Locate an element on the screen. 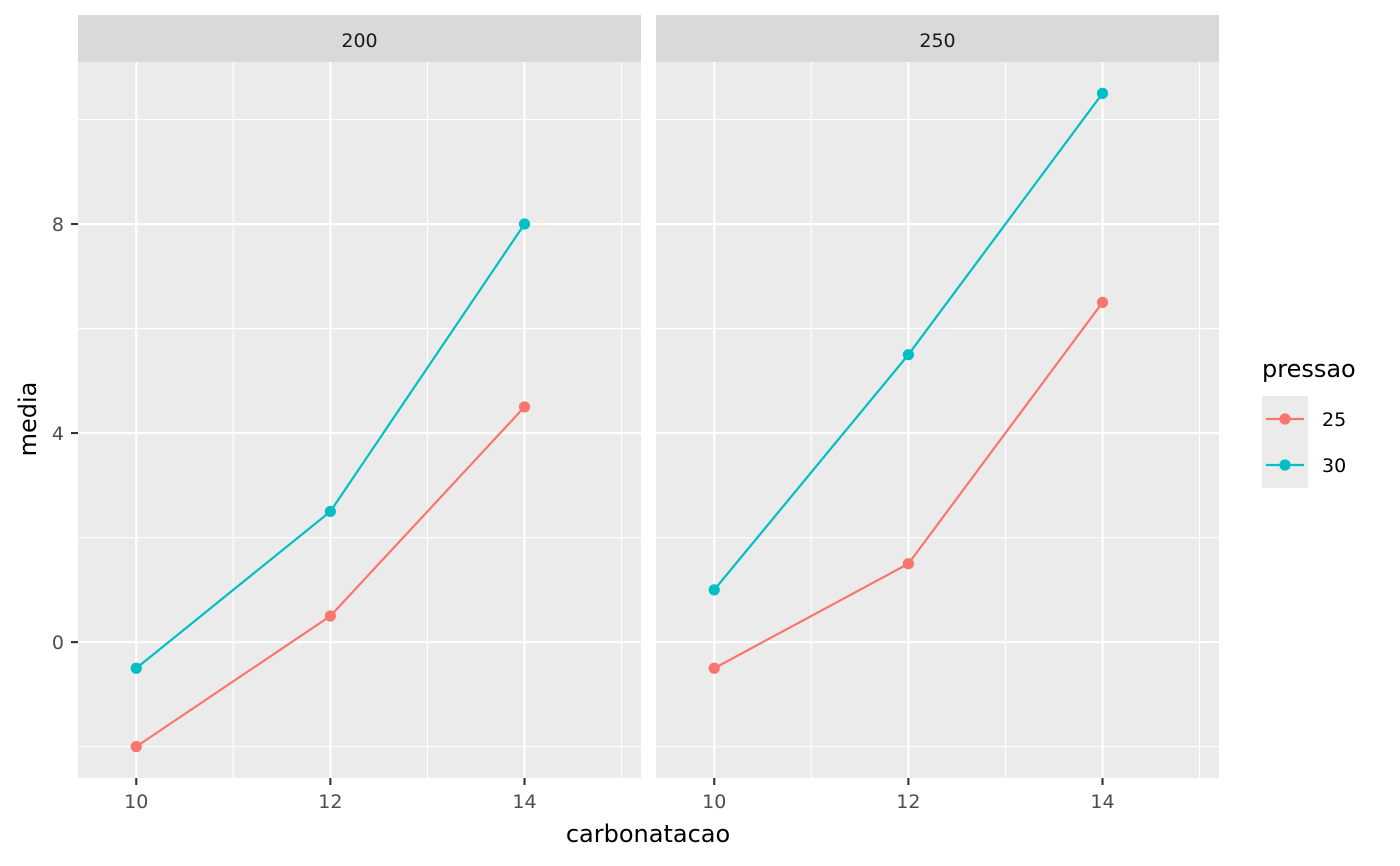 This screenshot has height=866, width=1400. legend-item-25: 25 is located at coordinates (1304, 419).